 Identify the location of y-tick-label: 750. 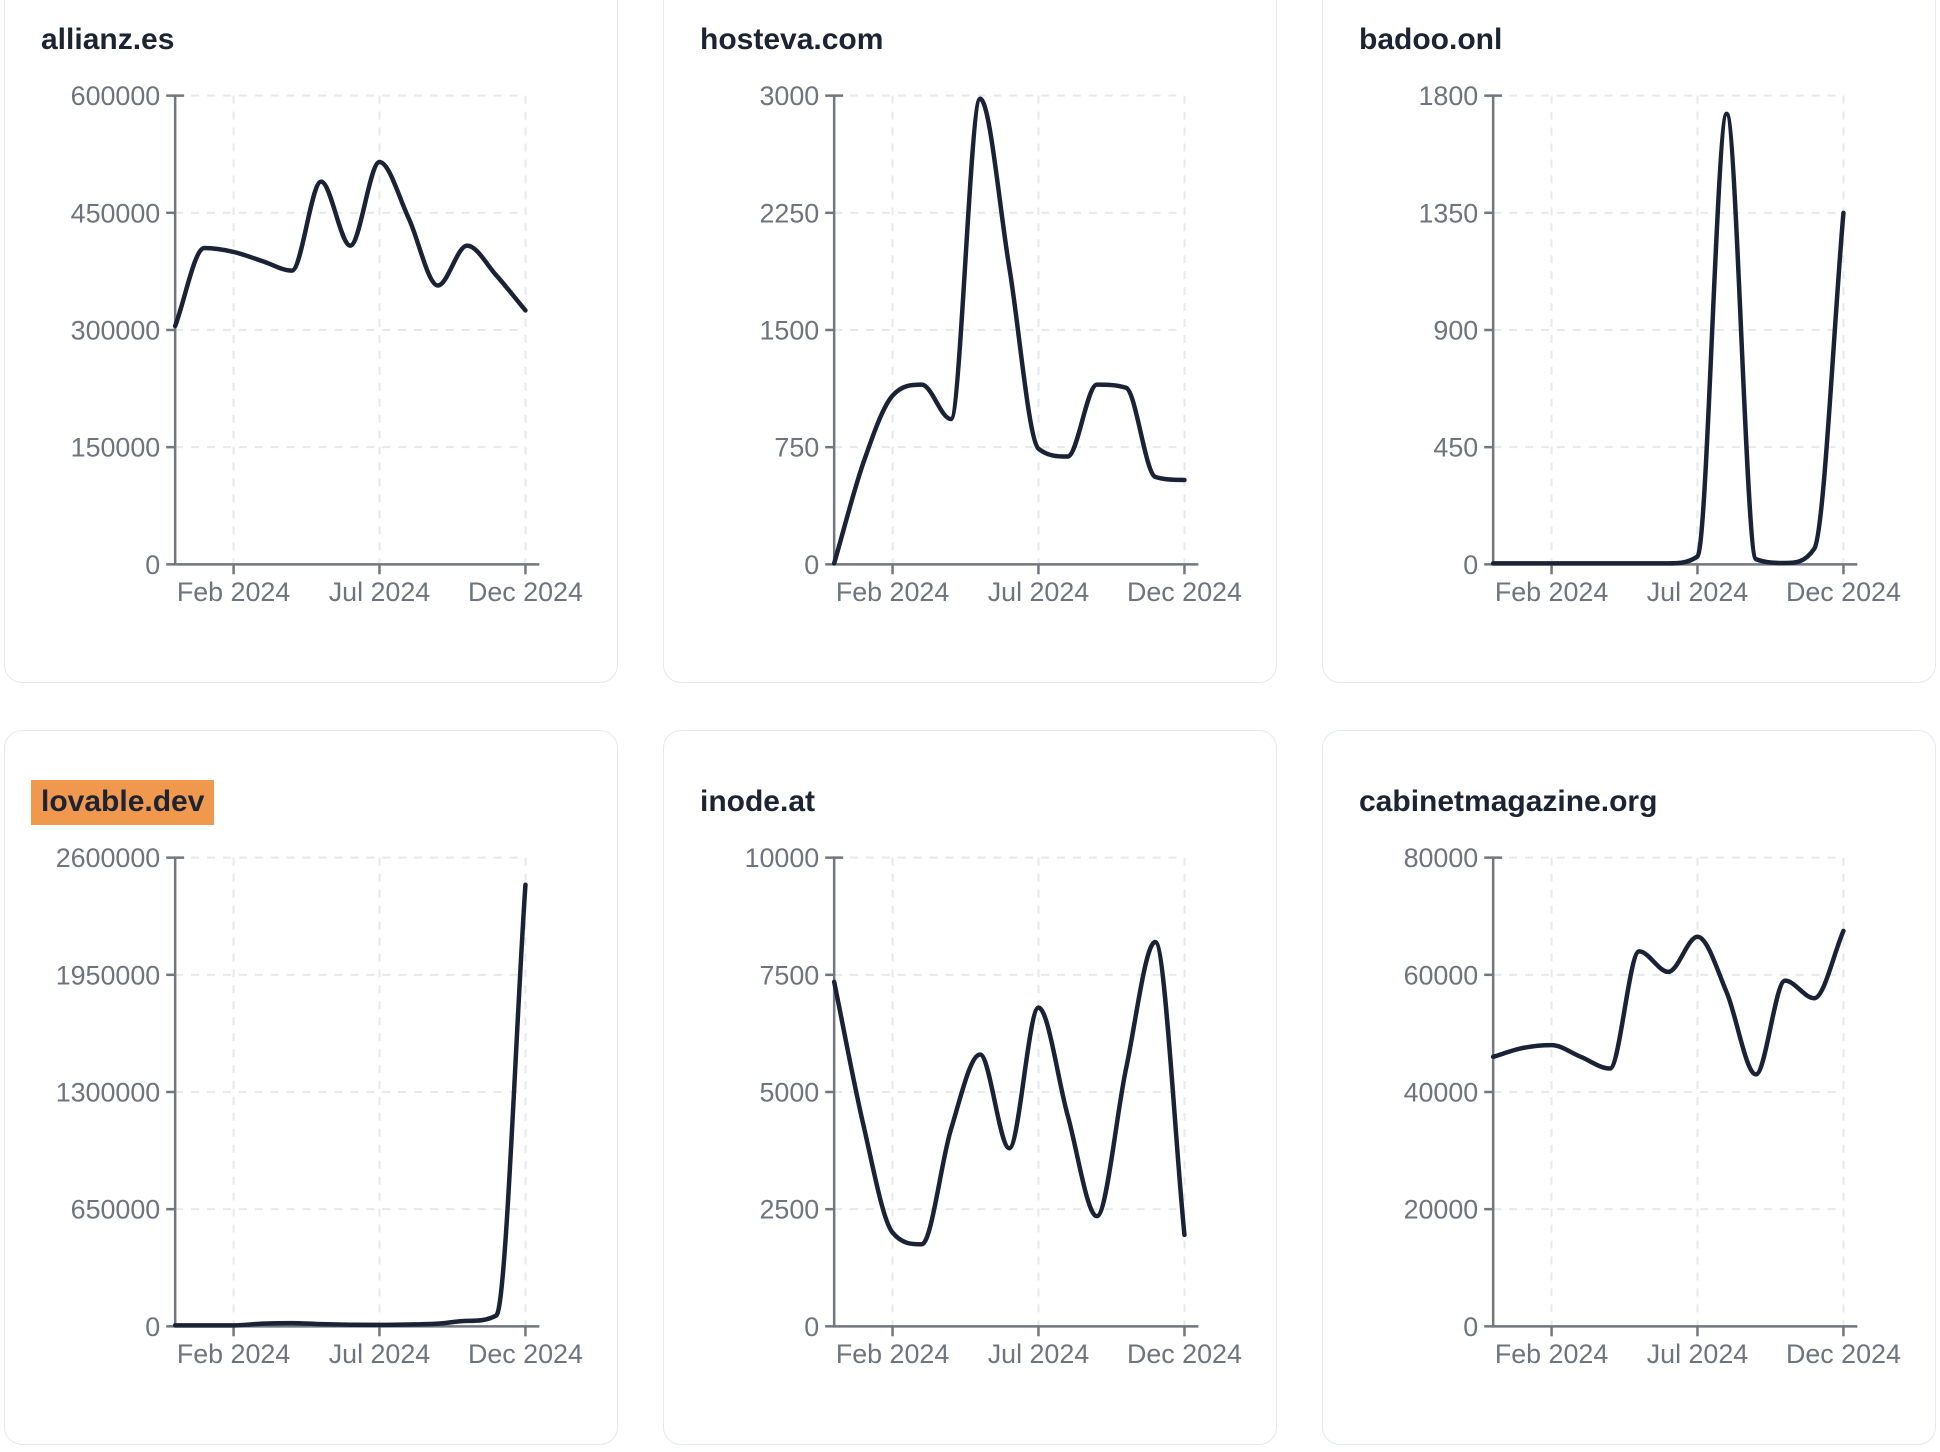
(796, 448).